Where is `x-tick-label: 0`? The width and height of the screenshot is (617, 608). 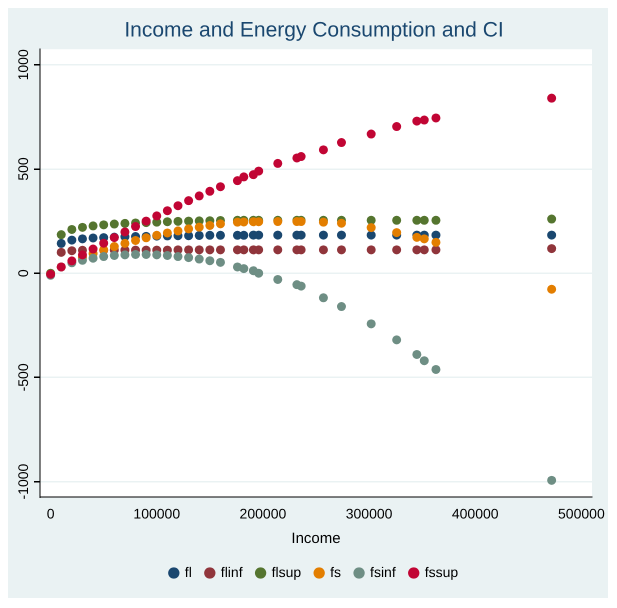 x-tick-label: 0 is located at coordinates (50, 513).